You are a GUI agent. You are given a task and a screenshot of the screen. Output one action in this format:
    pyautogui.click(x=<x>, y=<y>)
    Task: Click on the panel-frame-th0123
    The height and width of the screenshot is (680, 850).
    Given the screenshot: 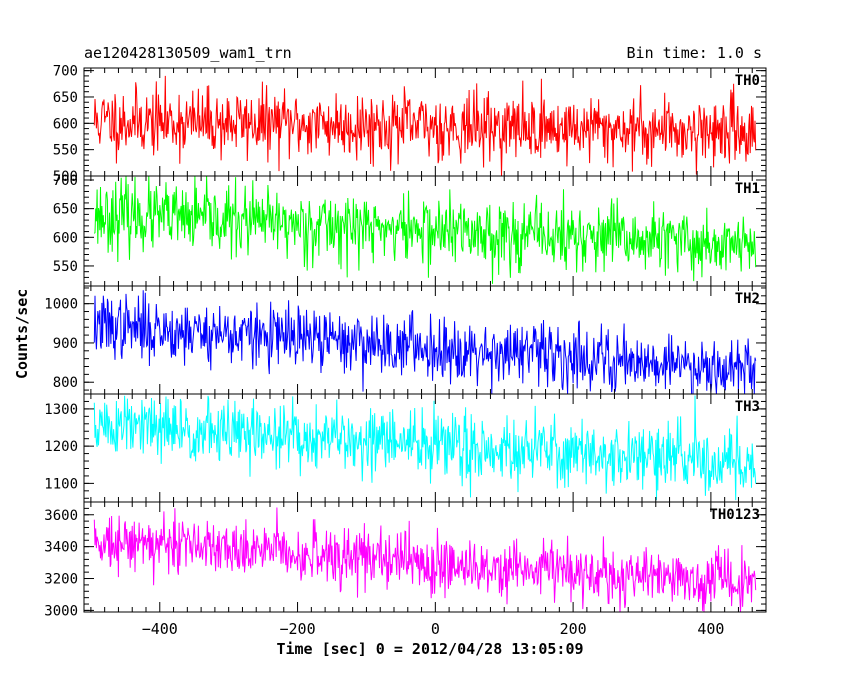 What is the action you would take?
    pyautogui.click(x=425, y=557)
    